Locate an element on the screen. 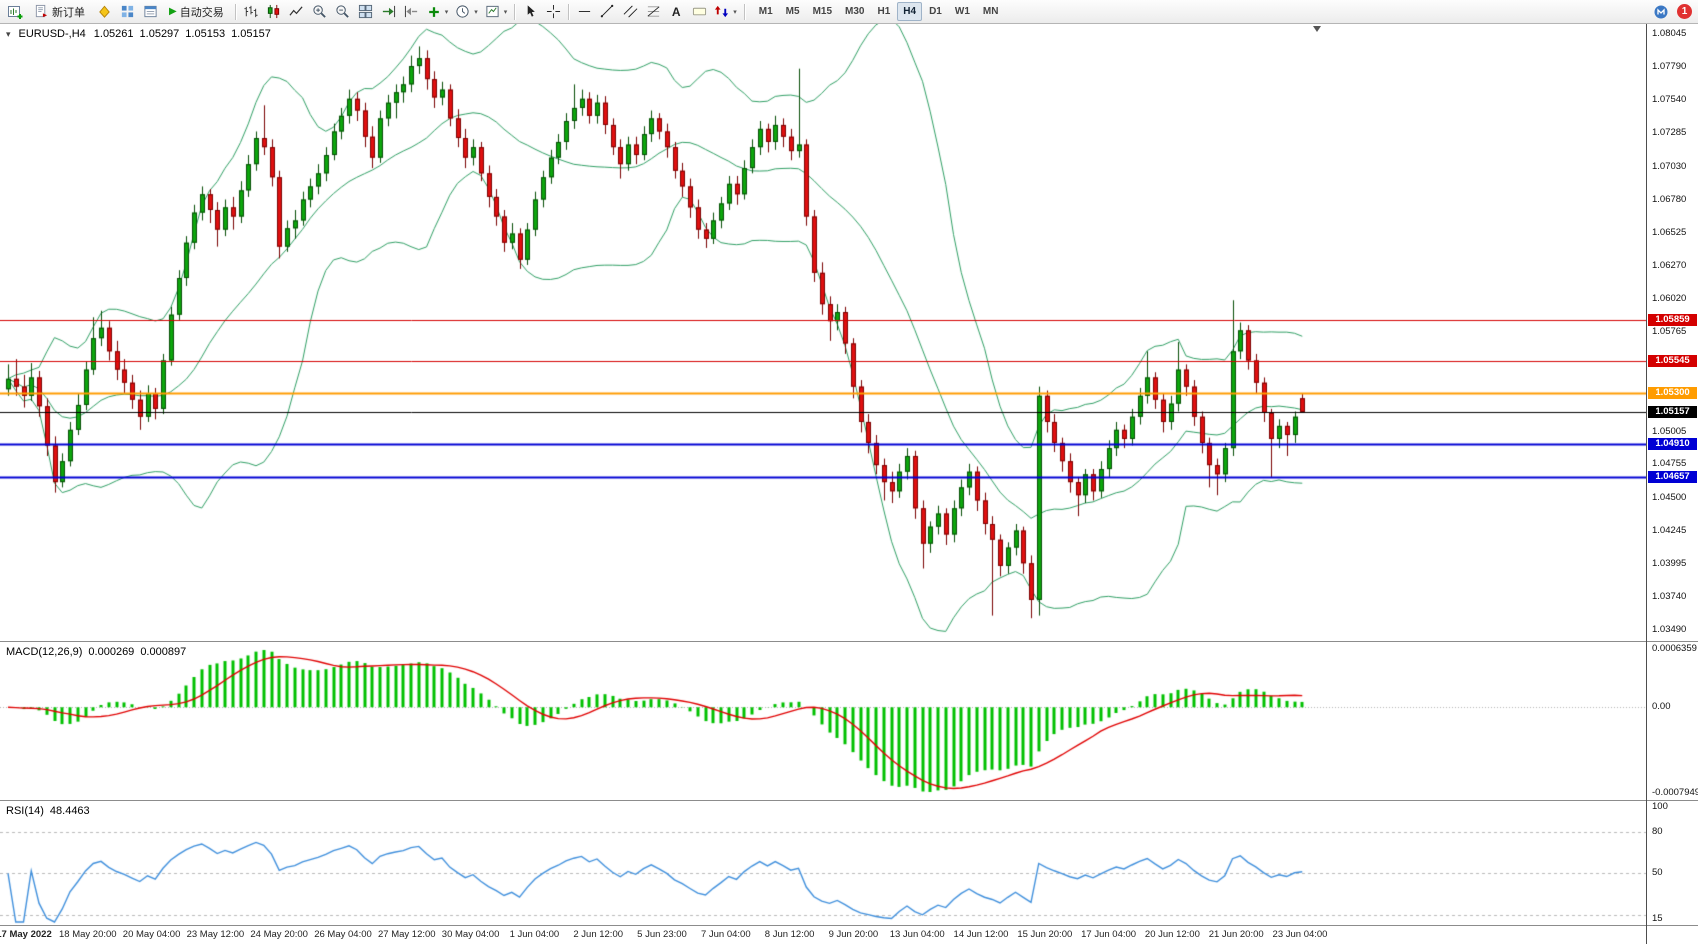 This screenshot has height=944, width=1698. tile-windows-button is located at coordinates (366, 12).